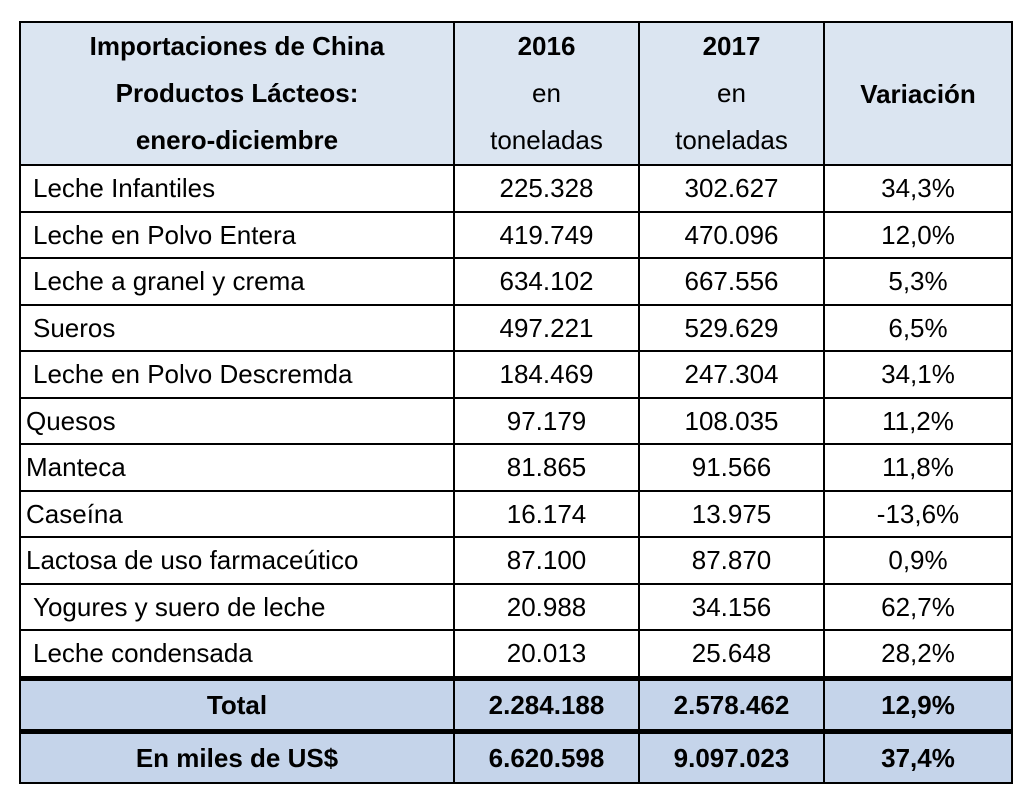 This screenshot has height=788, width=1024. Describe the element at coordinates (546, 140) in the screenshot. I see `year-2016-unit-2: toneladas` at that location.